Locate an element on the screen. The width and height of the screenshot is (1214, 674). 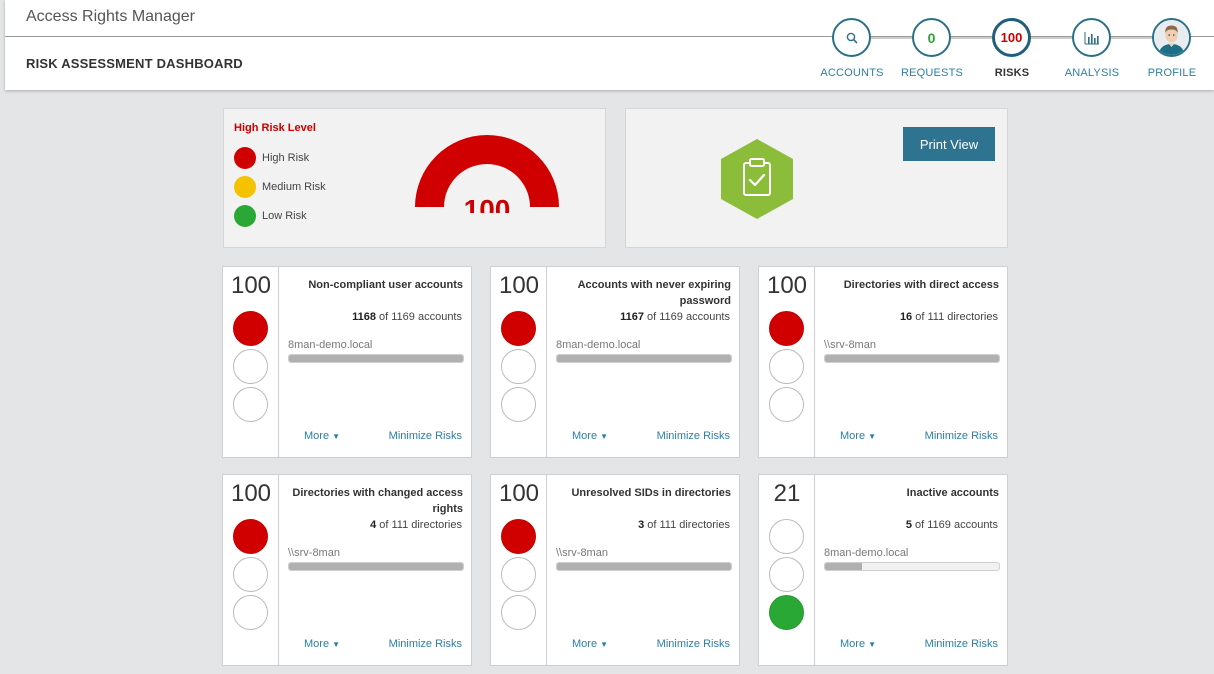
nav-profile-circle is located at coordinates (1171, 37).